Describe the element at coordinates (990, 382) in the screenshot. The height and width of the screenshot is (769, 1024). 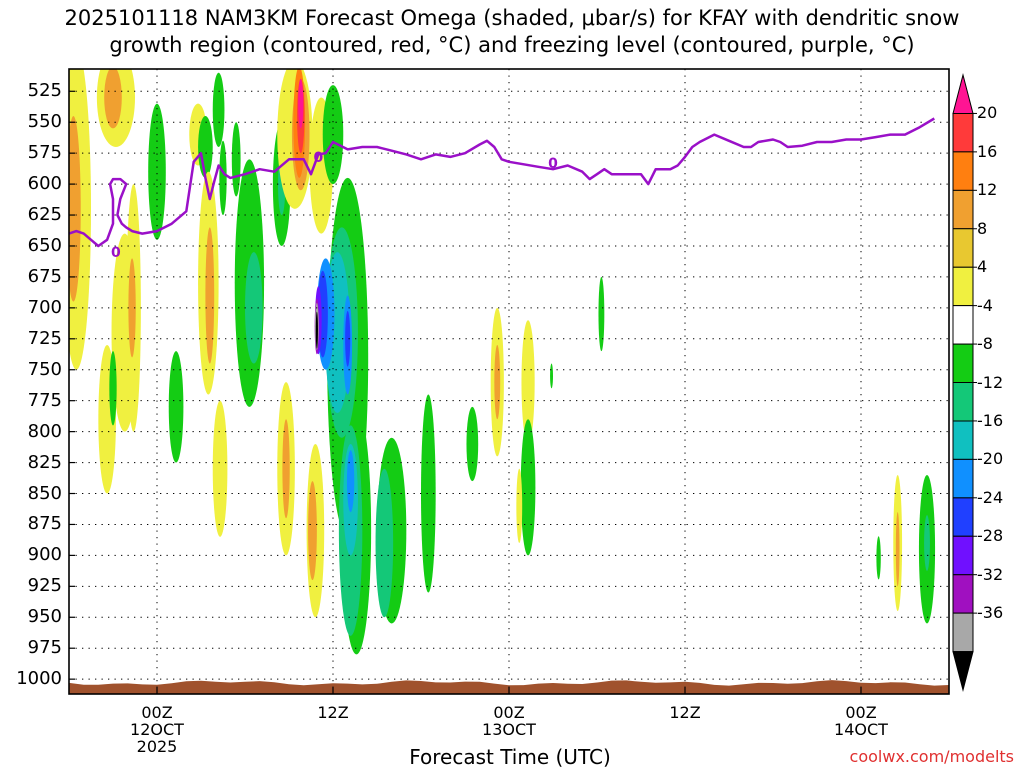
I see `colorbar-label--12: -12` at that location.